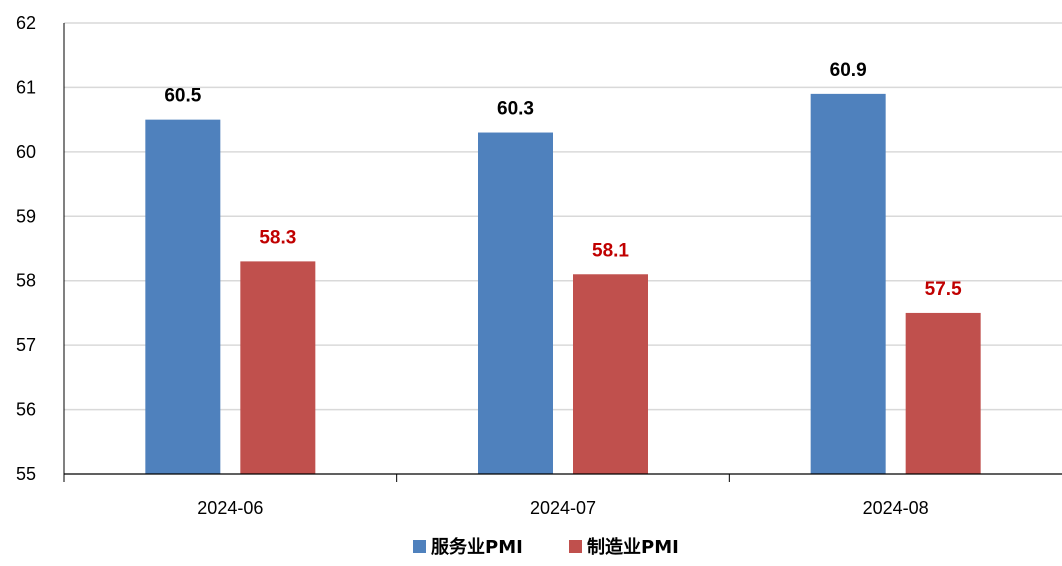  What do you see at coordinates (26, 216) in the screenshot?
I see `y-tick-label: 59` at bounding box center [26, 216].